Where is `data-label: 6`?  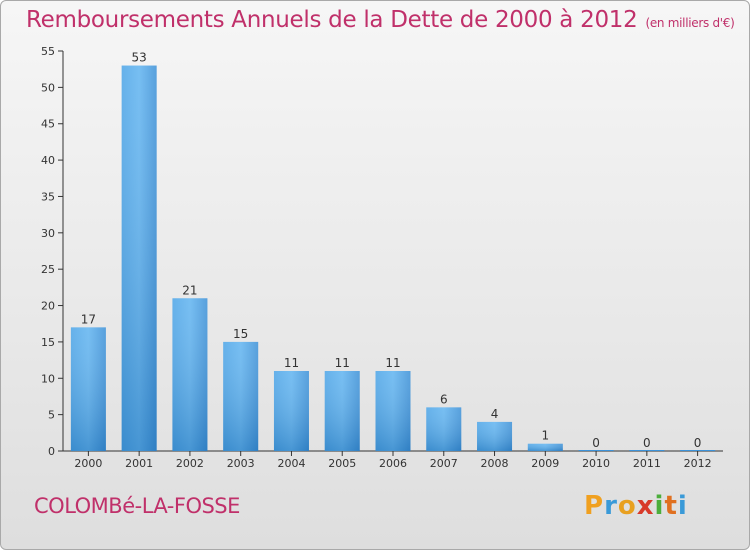 data-label: 6 is located at coordinates (444, 399).